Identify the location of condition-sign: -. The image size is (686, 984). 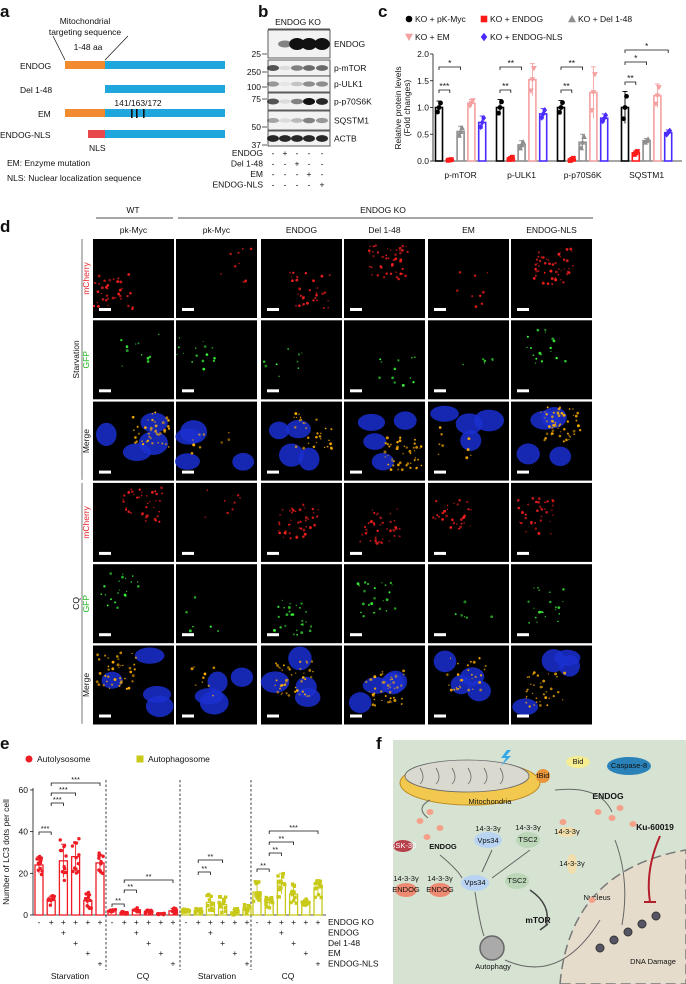
(273, 174).